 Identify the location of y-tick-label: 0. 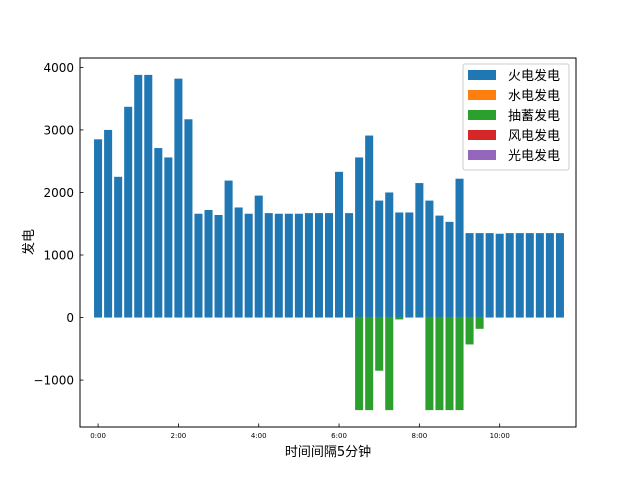
(70, 318).